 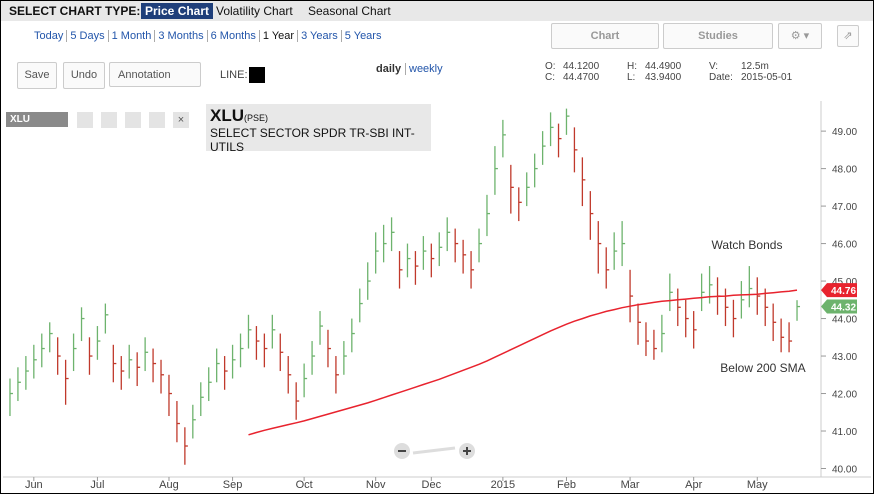 I want to click on annotation-menu: Annotation, so click(x=155, y=74).